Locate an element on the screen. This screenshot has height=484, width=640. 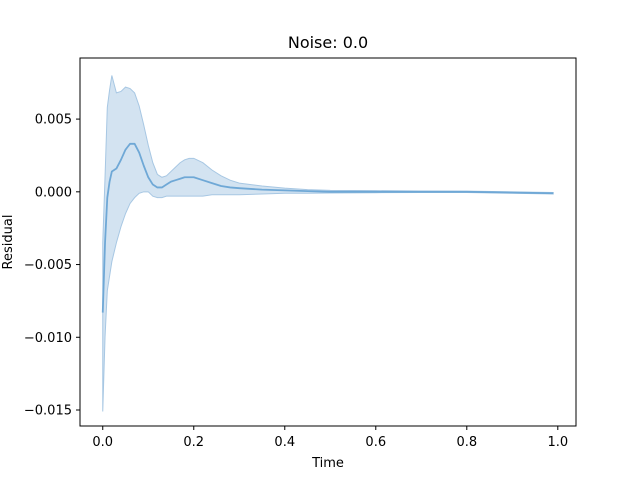
y-tick-label: −0.015 is located at coordinates (48, 411).